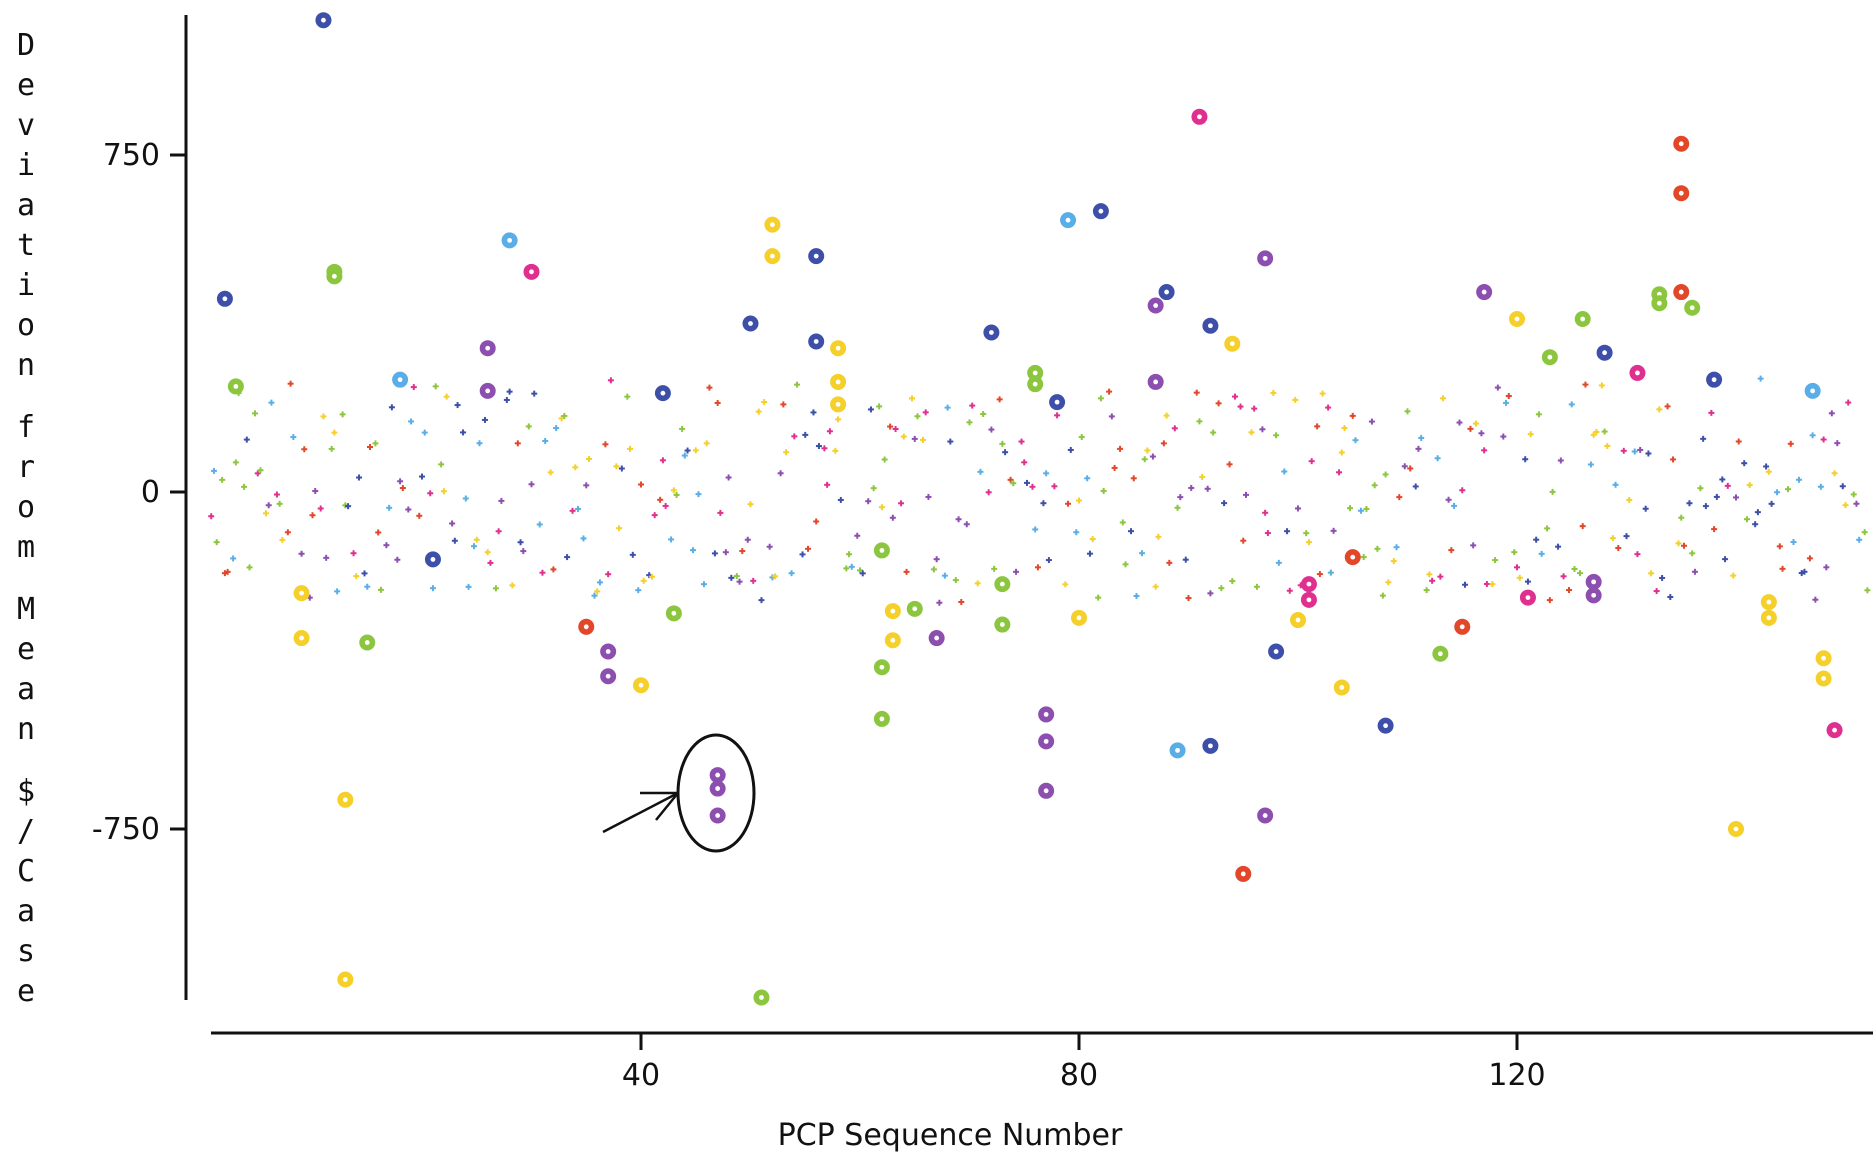 Image resolution: width=1873 pixels, height=1154 pixels. What do you see at coordinates (26, 45) in the screenshot?
I see `y-axis-title-char: D` at bounding box center [26, 45].